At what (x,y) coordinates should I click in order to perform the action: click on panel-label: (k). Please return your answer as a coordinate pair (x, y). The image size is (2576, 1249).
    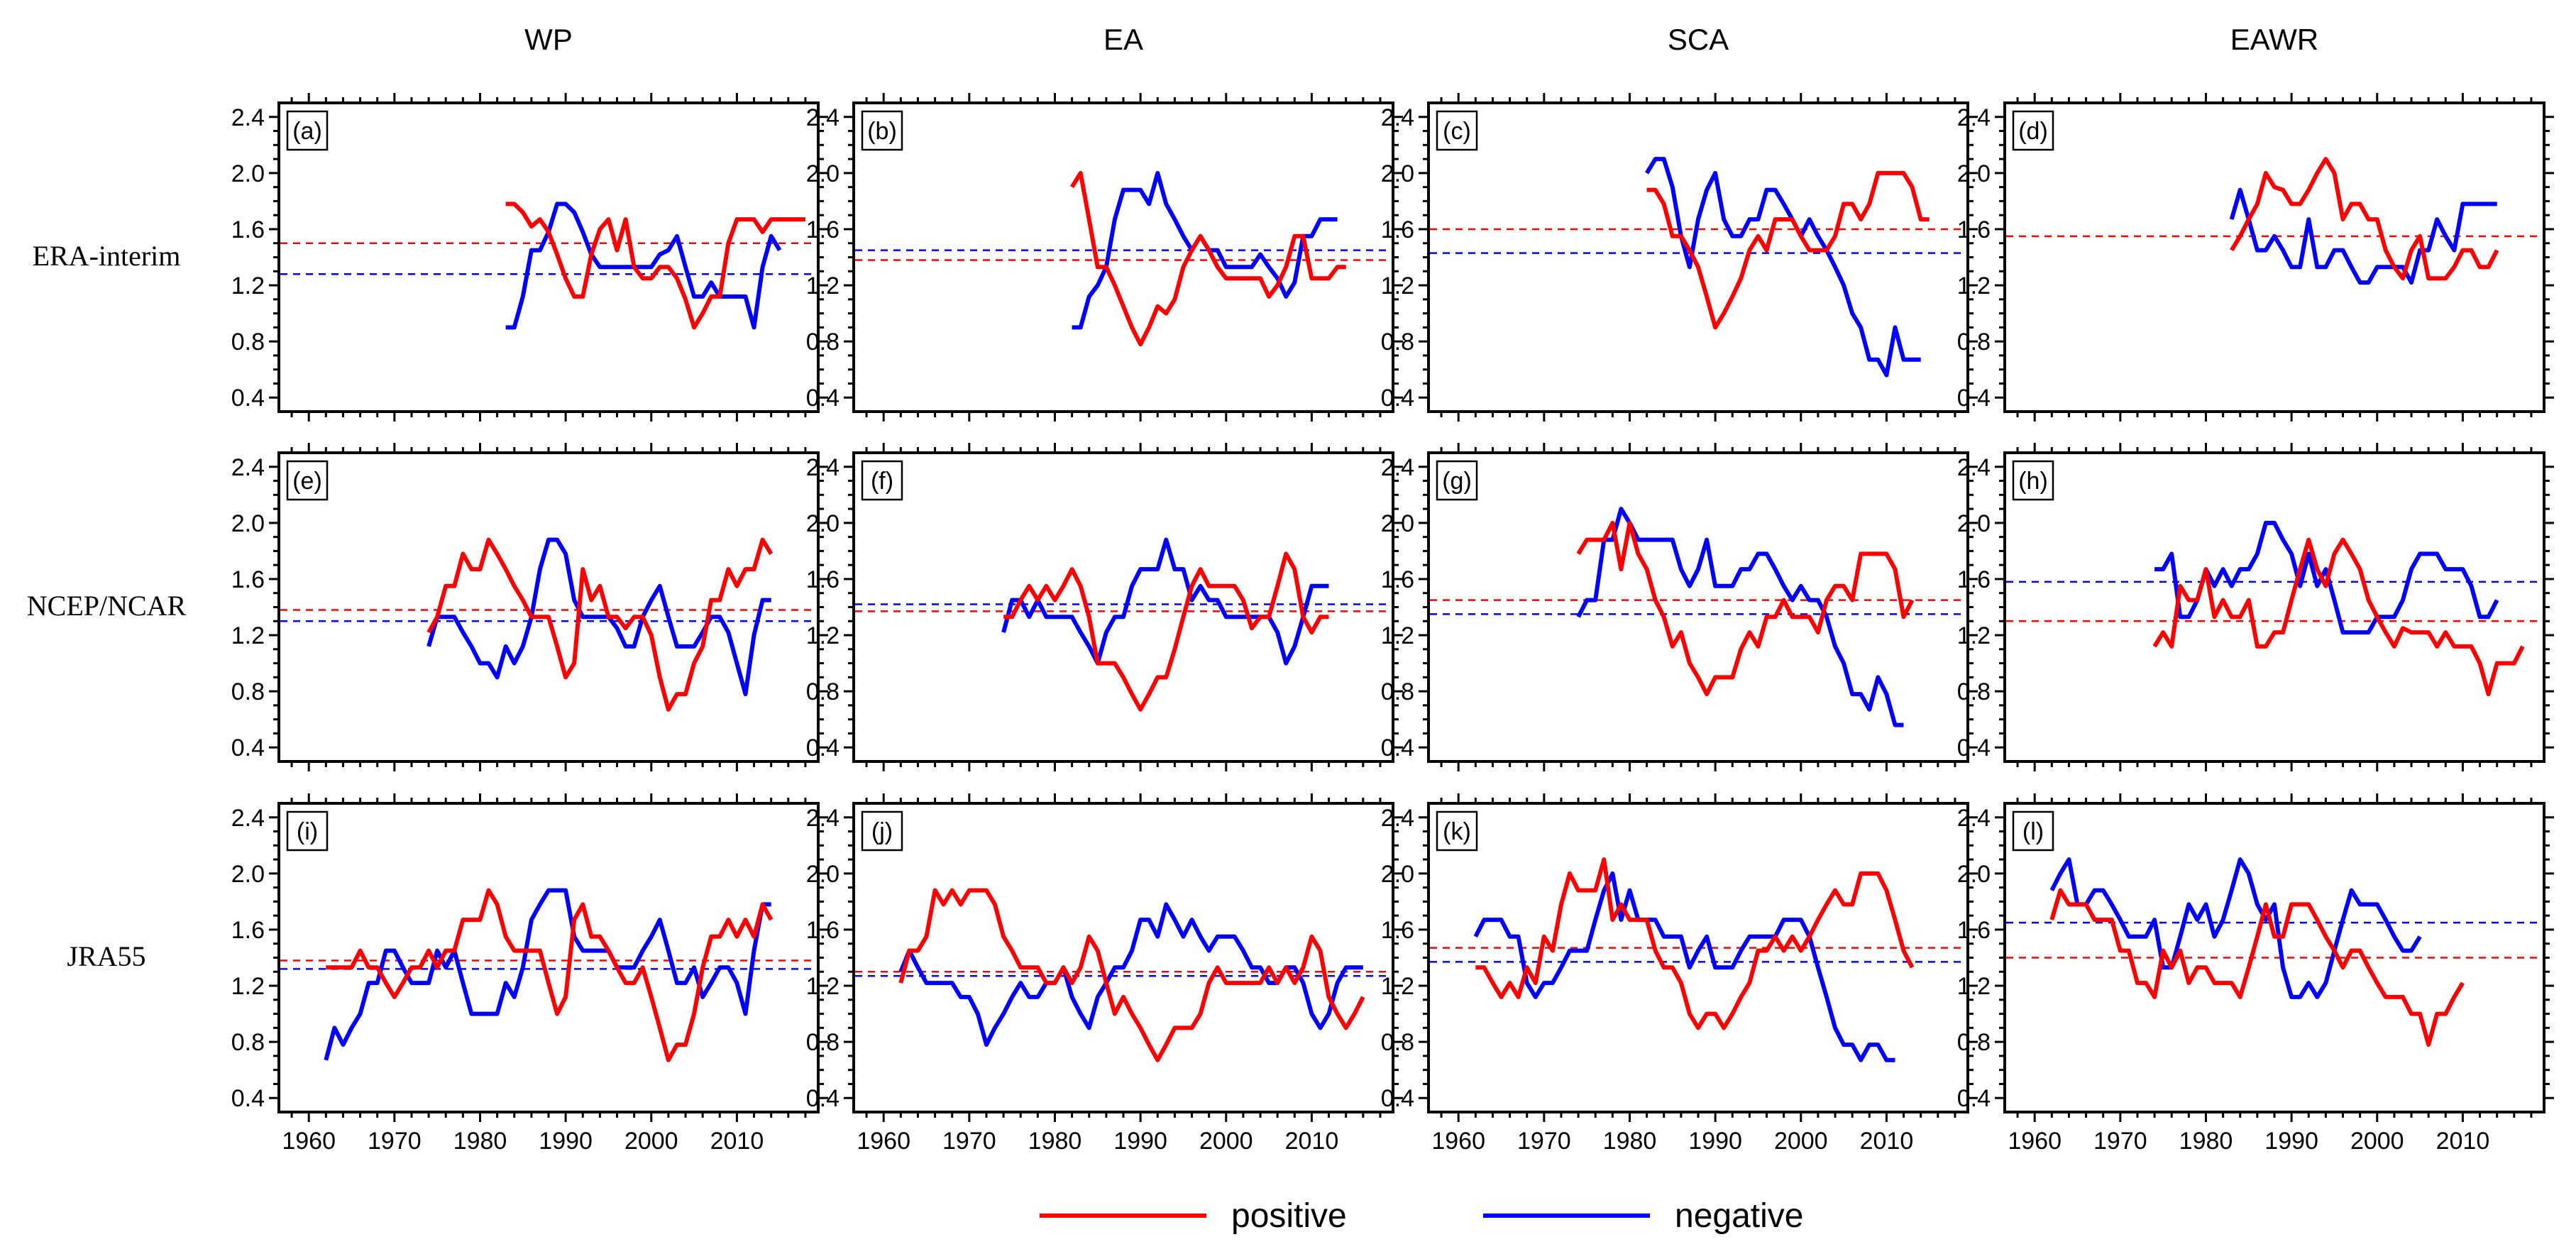
    Looking at the image, I should click on (1457, 832).